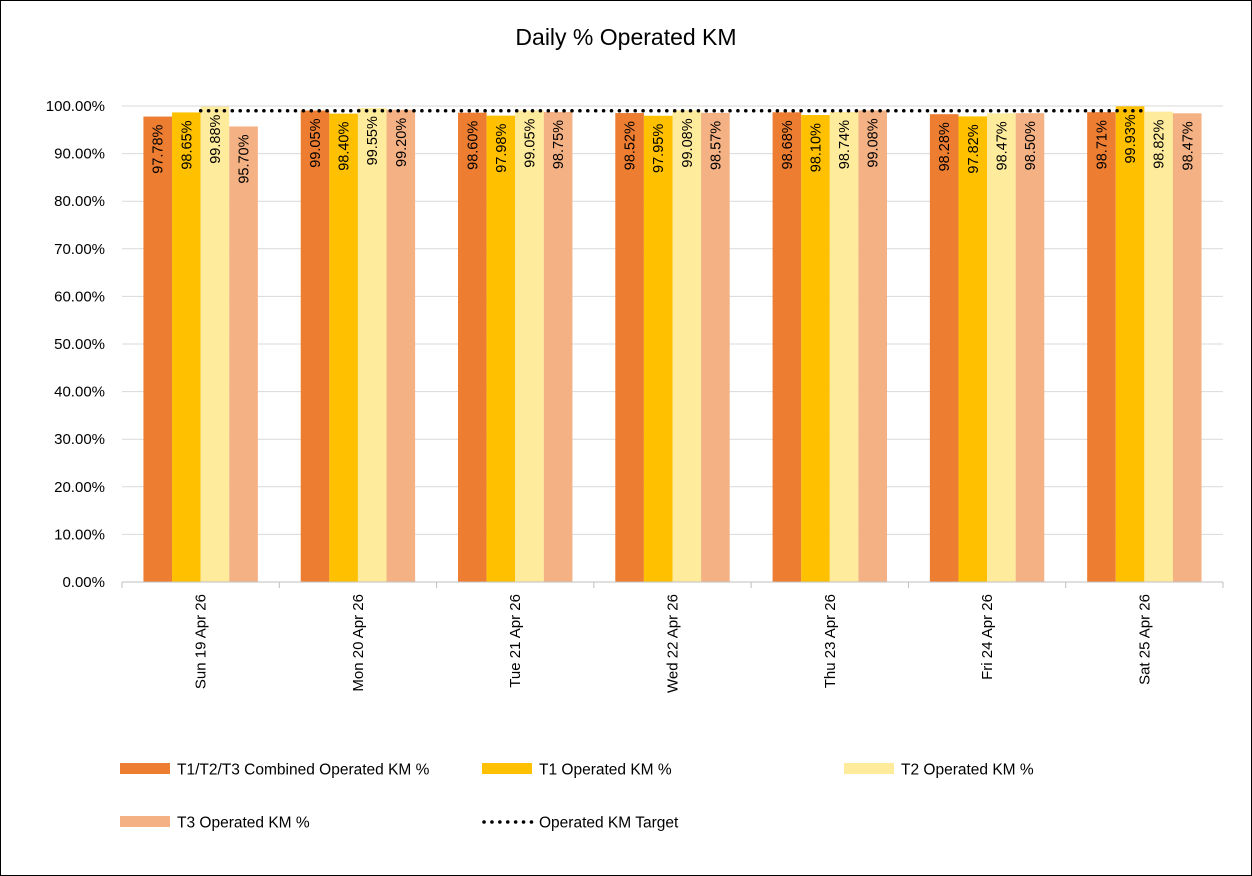 The height and width of the screenshot is (876, 1252). I want to click on legend-label: T1 Operated KM %, so click(605, 770).